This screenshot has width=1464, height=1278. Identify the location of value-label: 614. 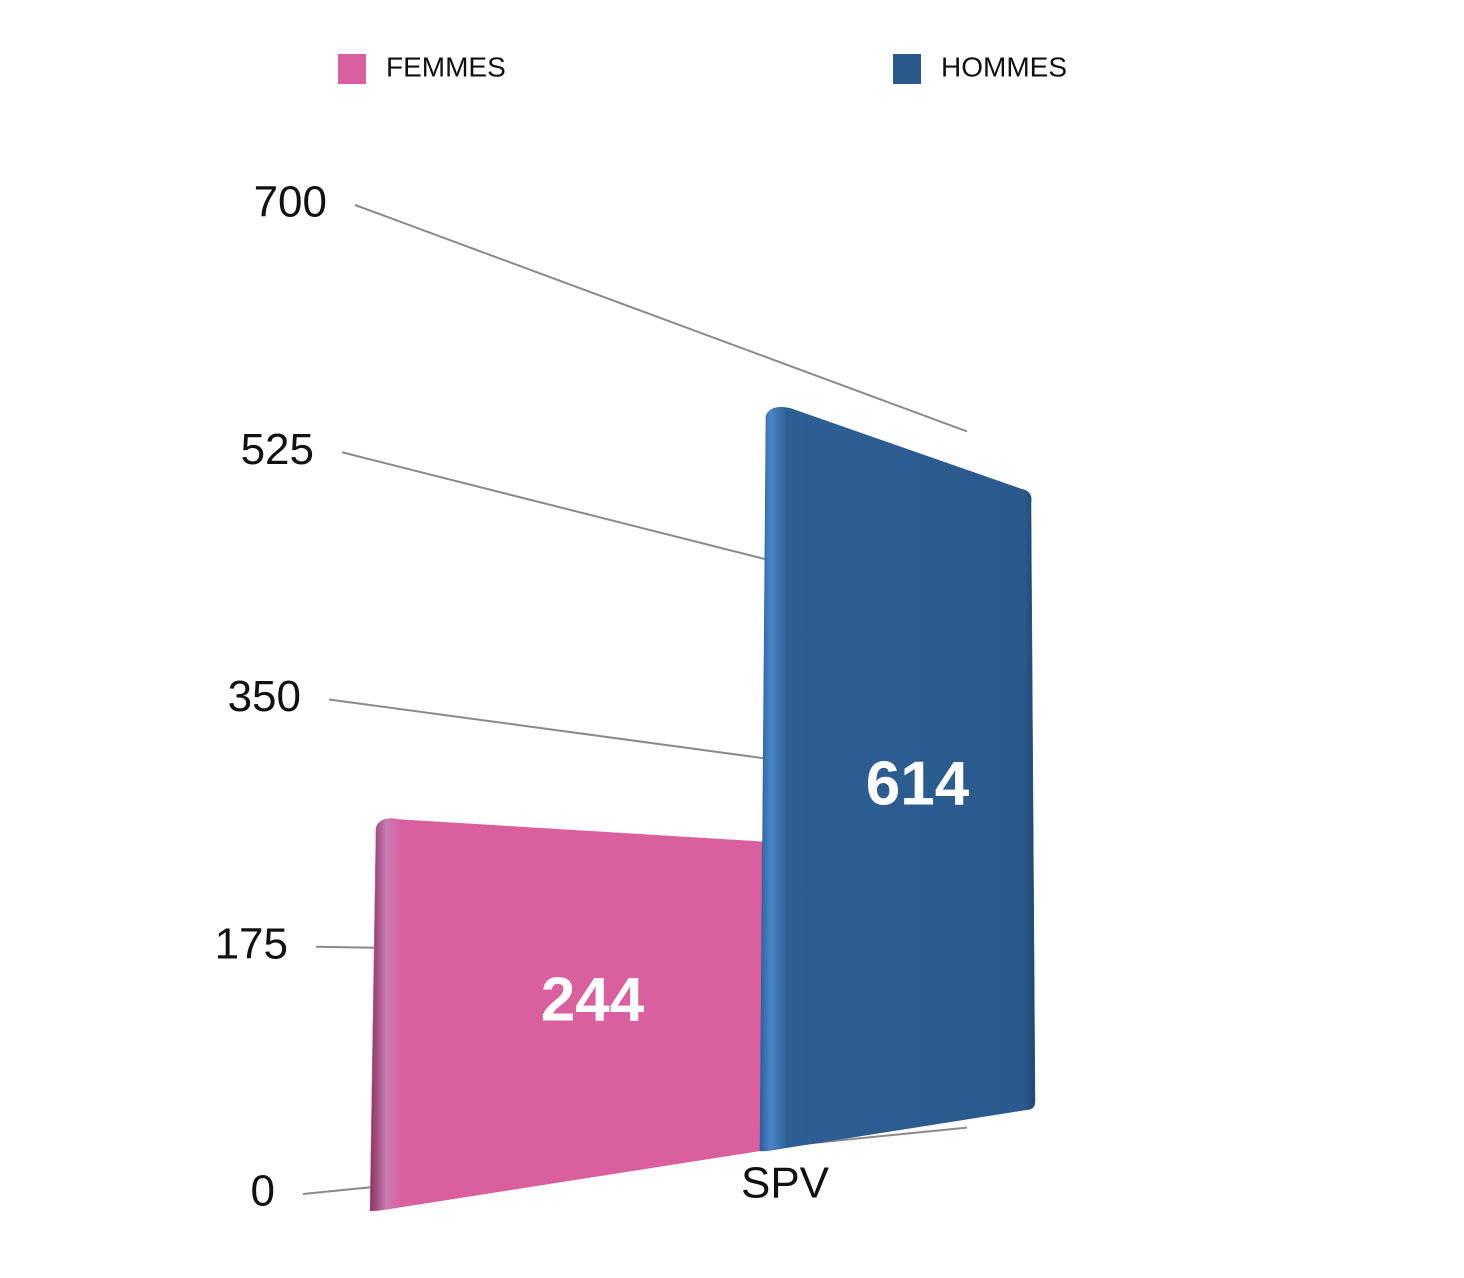
(918, 784).